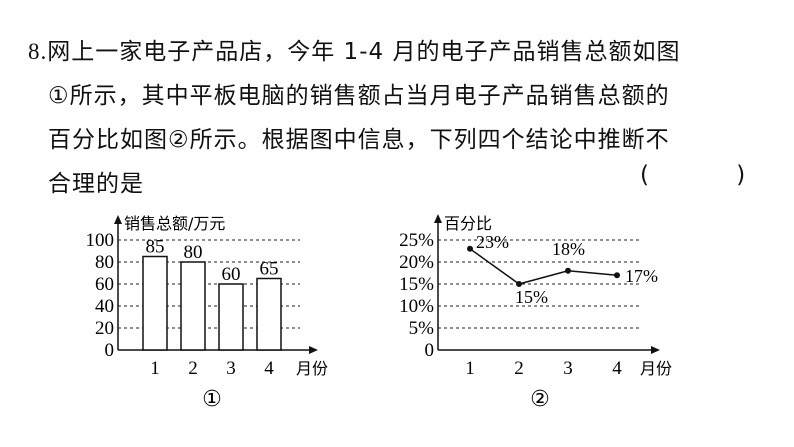 This screenshot has width=794, height=447. What do you see at coordinates (193, 252) in the screenshot?
I see `bar-value-label: 80` at bounding box center [193, 252].